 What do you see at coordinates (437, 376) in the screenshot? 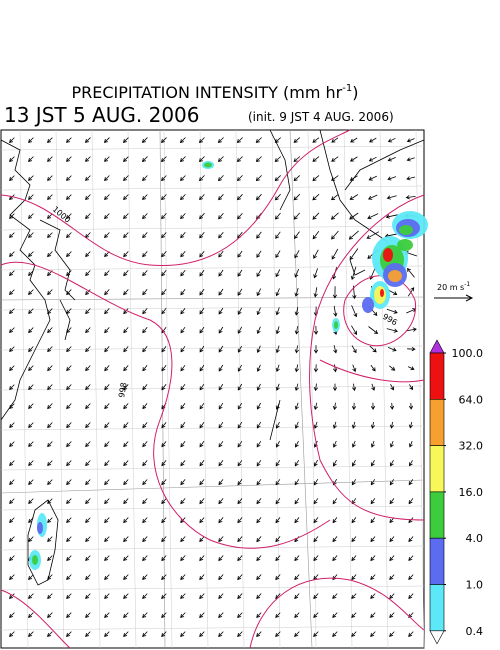
I see `colorbar-segment` at bounding box center [437, 376].